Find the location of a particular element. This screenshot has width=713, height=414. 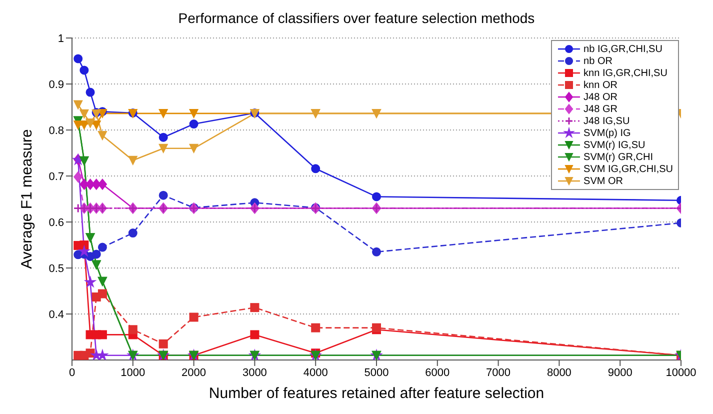

legend-label: J48 GR is located at coordinates (601, 109).